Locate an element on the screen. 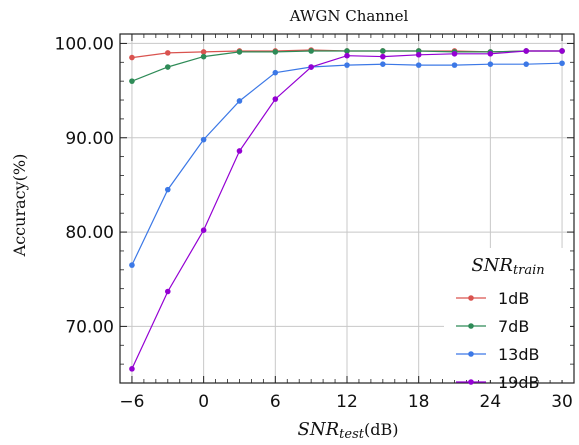 The height and width of the screenshot is (445, 579). legend-marker-1dB is located at coordinates (471, 298).